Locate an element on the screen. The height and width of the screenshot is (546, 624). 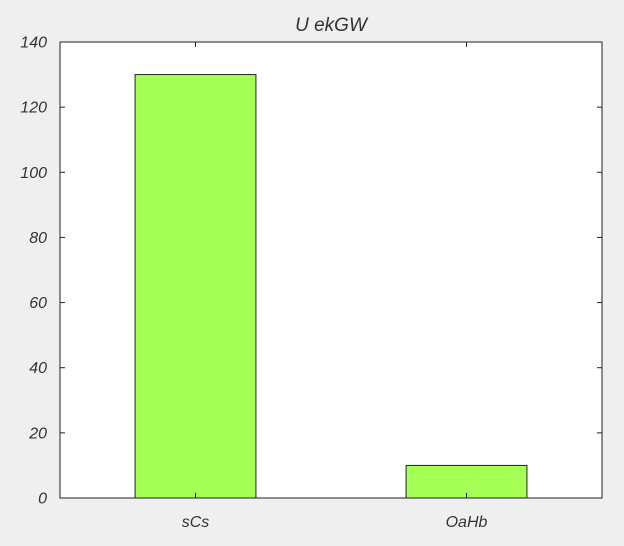
ytick-label: 100 is located at coordinates (33, 173).